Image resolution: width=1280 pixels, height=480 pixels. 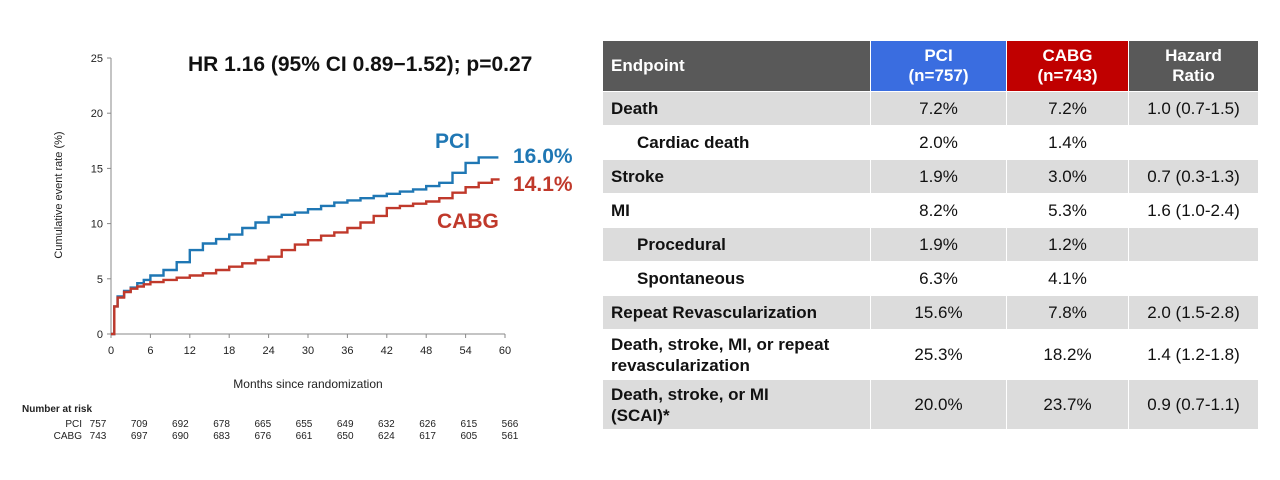 What do you see at coordinates (1067, 142) in the screenshot?
I see `cabg-value-cell: 1.4%` at bounding box center [1067, 142].